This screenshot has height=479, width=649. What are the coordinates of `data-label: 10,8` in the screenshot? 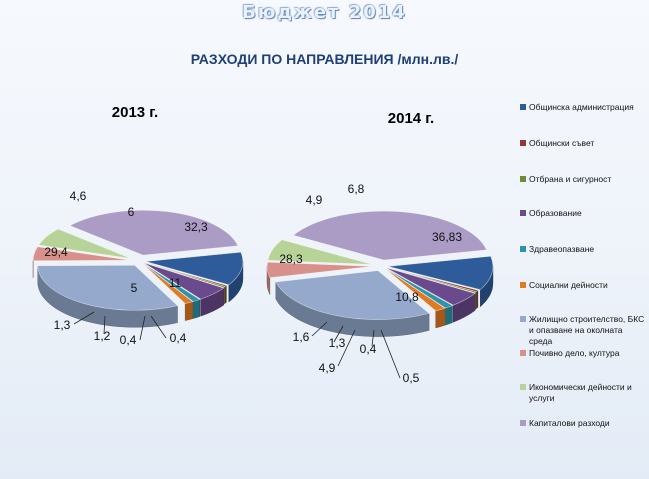 It's located at (407, 297).